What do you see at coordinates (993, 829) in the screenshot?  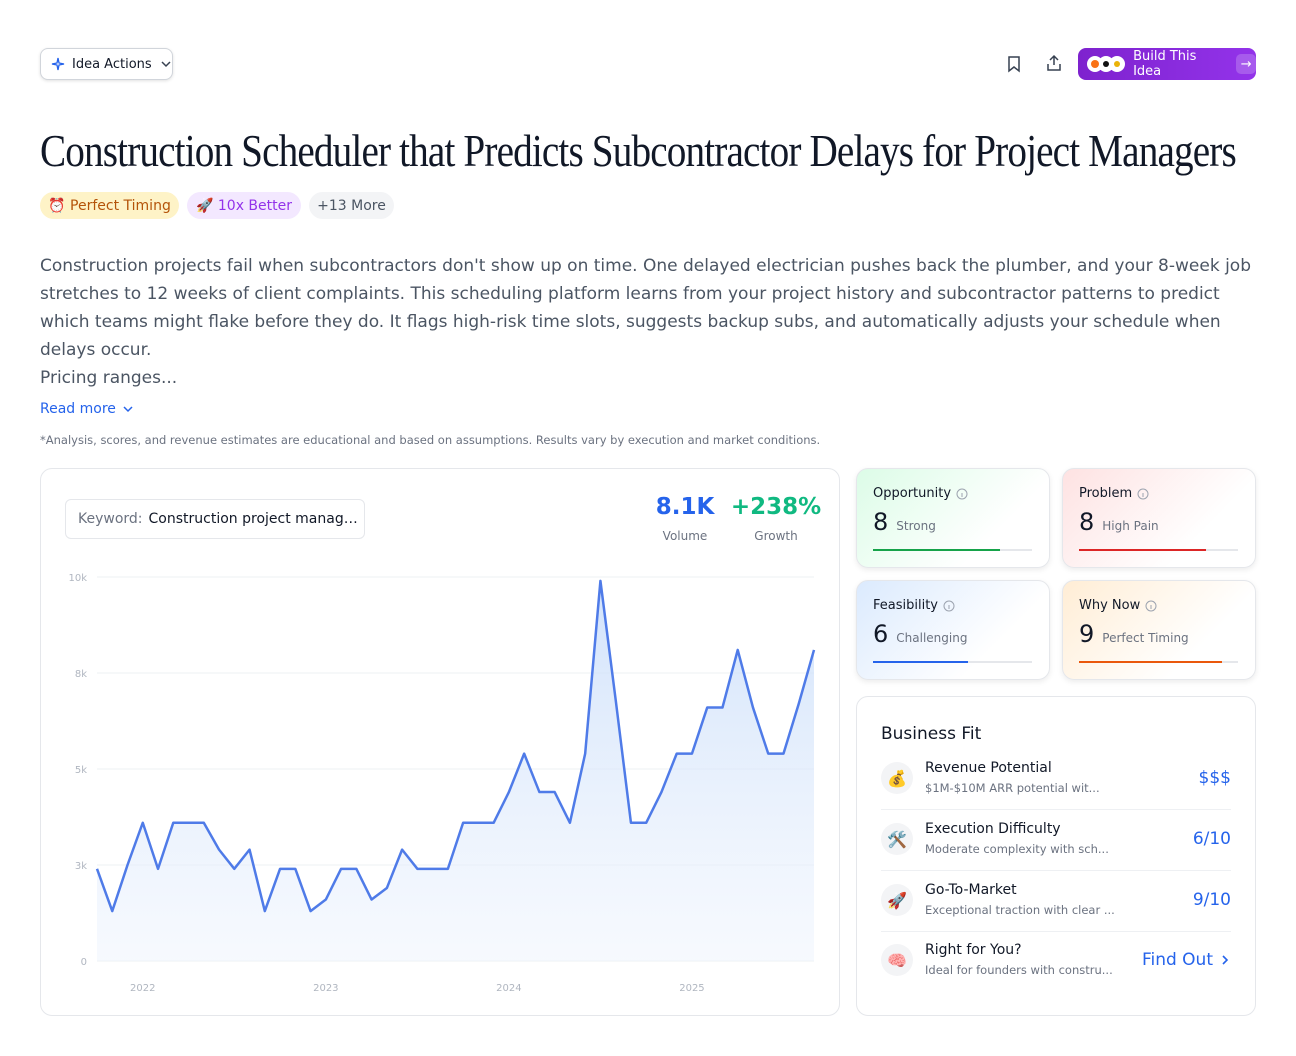 I see `fit-title: Execution Difficulty` at bounding box center [993, 829].